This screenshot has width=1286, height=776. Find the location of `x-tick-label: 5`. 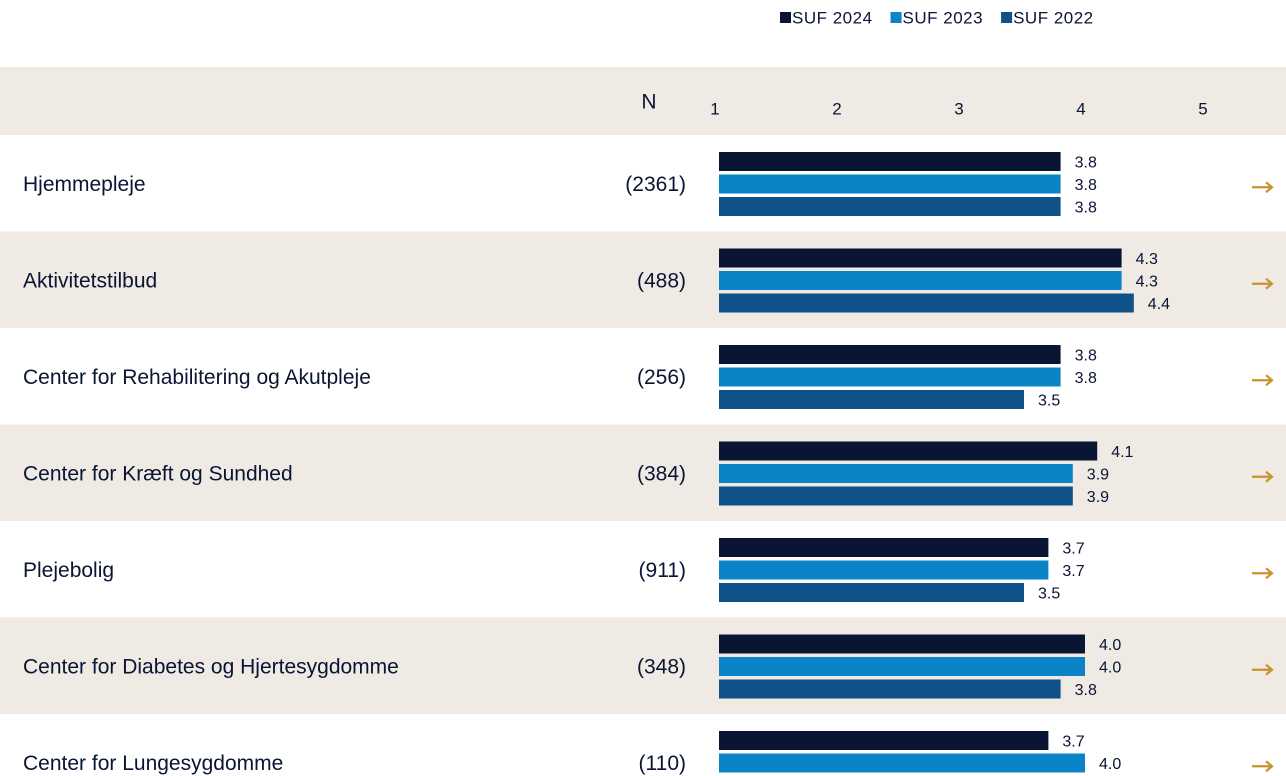

x-tick-label: 5 is located at coordinates (1202, 108).